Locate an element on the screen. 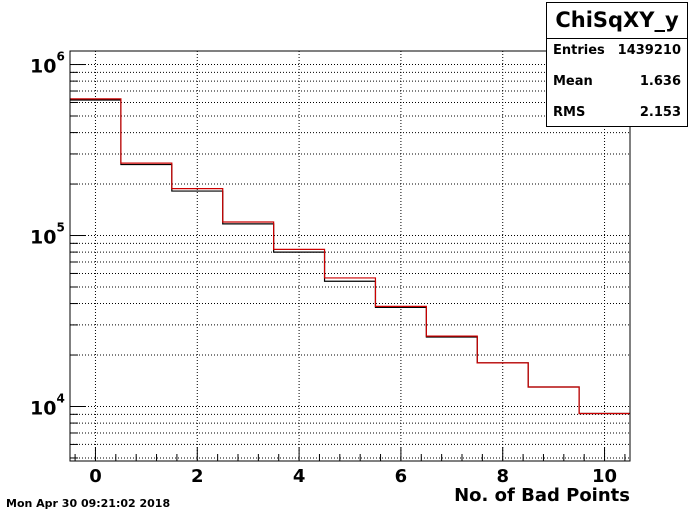  y-tick-label: 10⁵ is located at coordinates (47, 235).